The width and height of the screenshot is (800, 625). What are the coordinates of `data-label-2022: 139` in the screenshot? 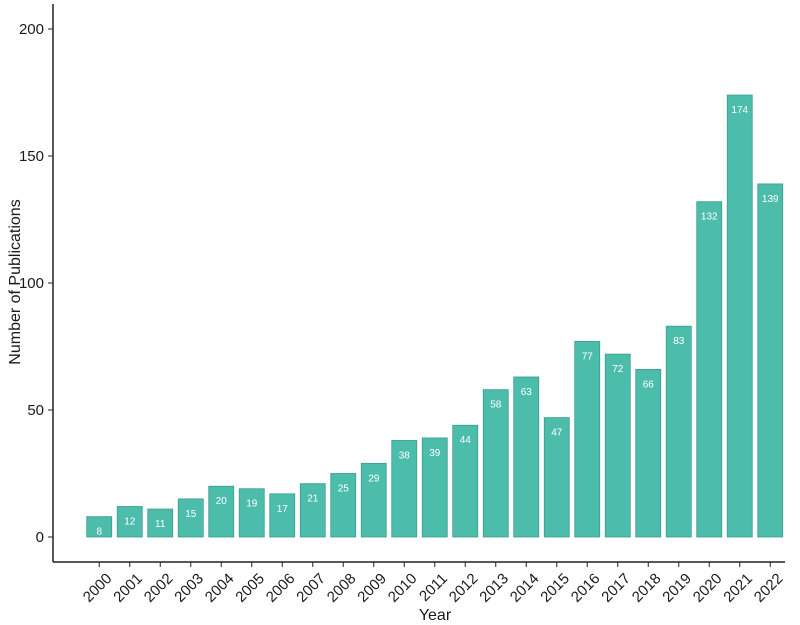 It's located at (770, 199).